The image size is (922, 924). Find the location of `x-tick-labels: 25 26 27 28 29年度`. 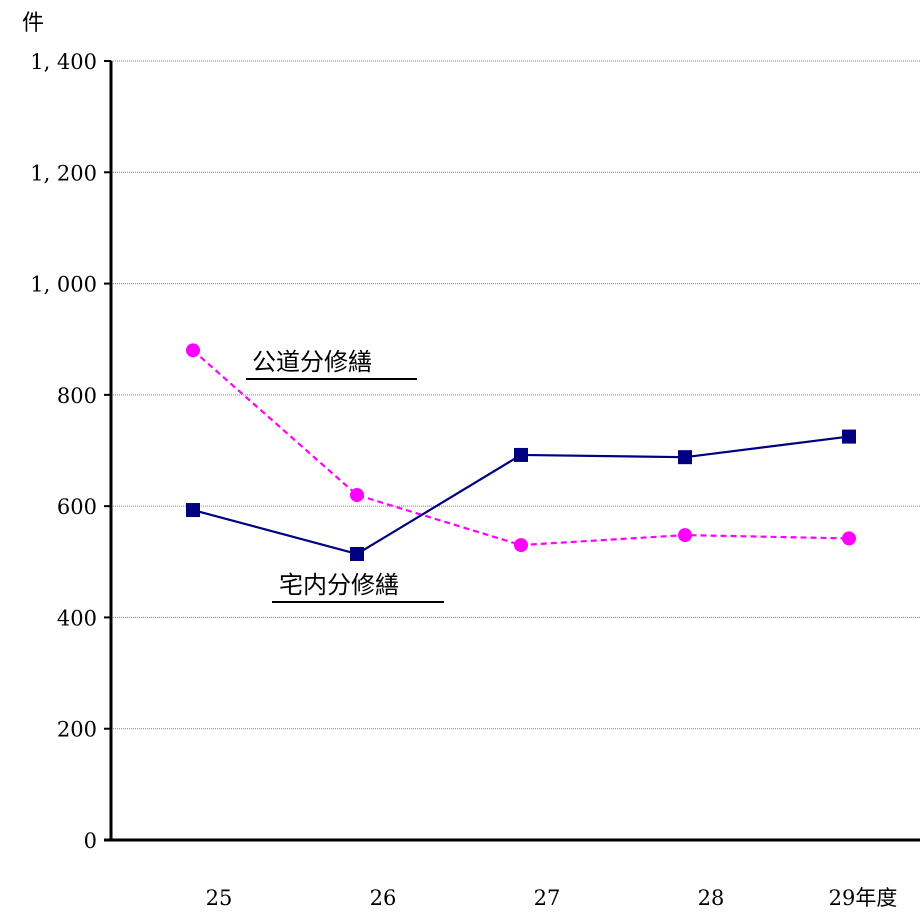

x-tick-labels: 25 26 27 28 29年度 is located at coordinates (552, 898).